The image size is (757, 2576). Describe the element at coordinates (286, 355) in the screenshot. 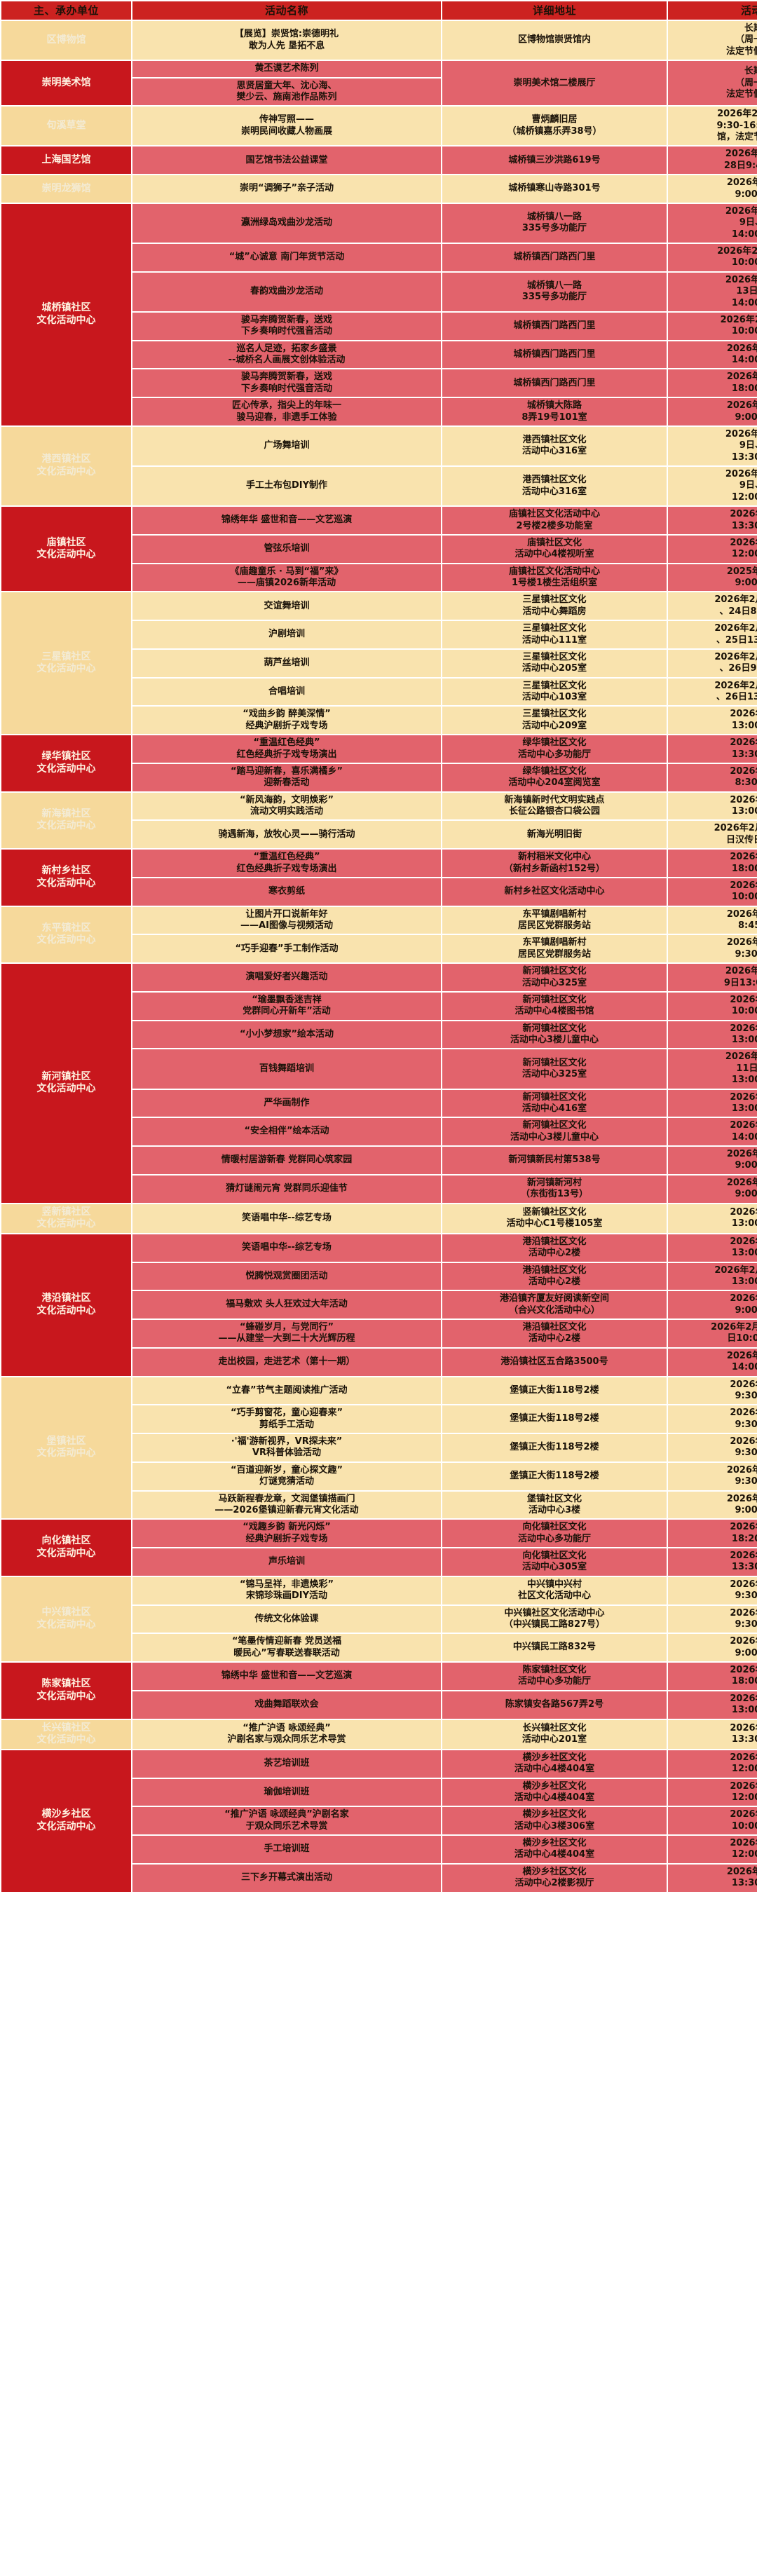

I see `cell-activity-name: 巡名人足迹，拓家乡盛景 --城桥名人画展文创体验活动` at that location.